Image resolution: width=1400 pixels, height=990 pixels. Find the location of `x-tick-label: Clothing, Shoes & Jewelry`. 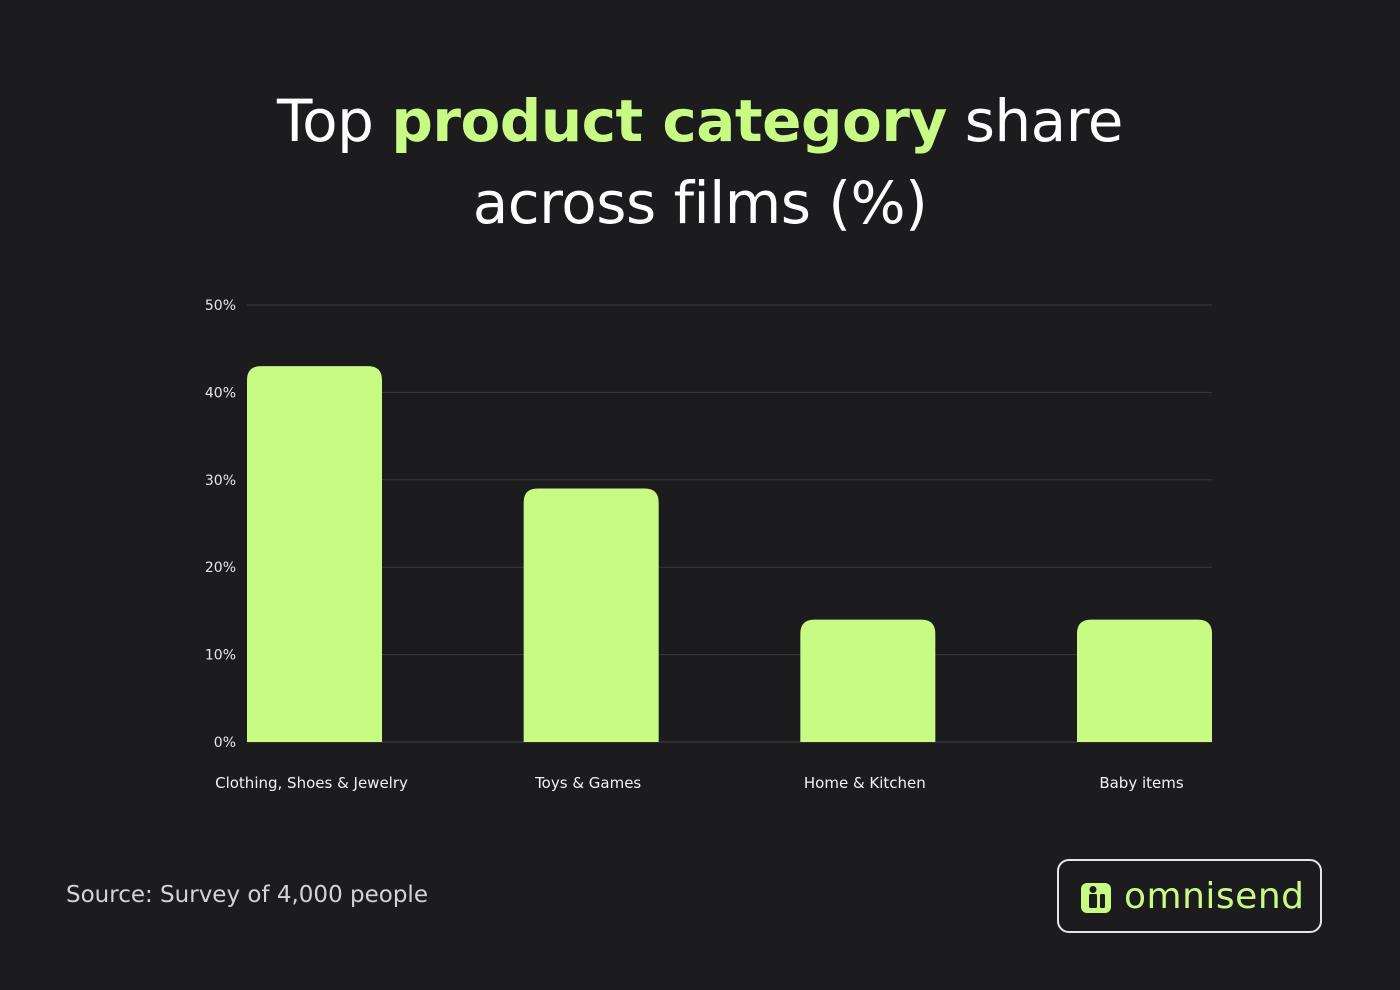

x-tick-label: Clothing, Shoes & Jewelry is located at coordinates (311, 783).